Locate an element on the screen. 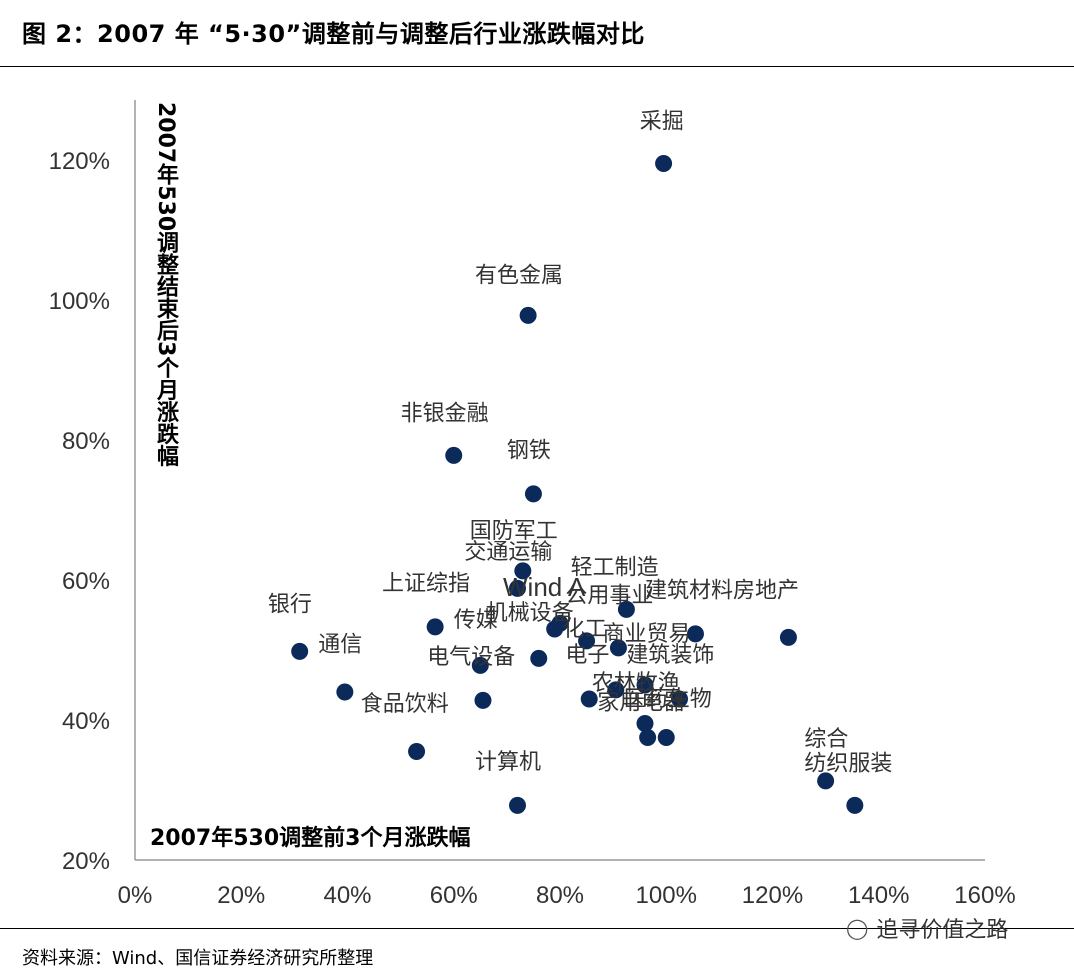 This screenshot has height=974, width=1074. point-label: 电气设备 is located at coordinates (471, 657).